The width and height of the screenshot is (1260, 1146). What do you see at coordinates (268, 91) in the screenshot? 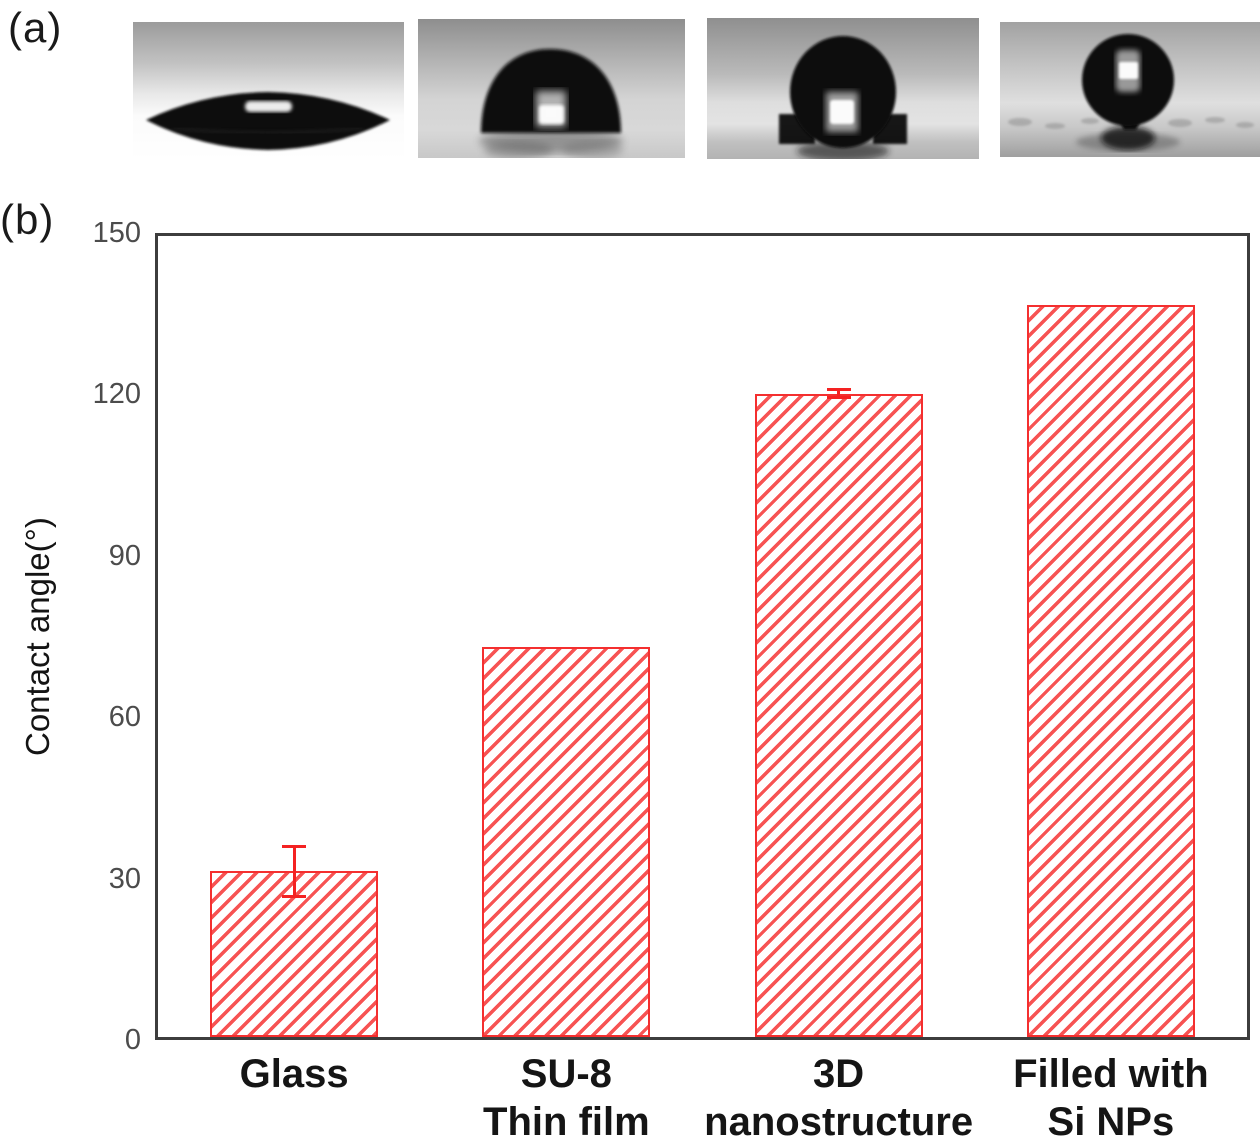
I see `contact-angle-photo-glass` at bounding box center [268, 91].